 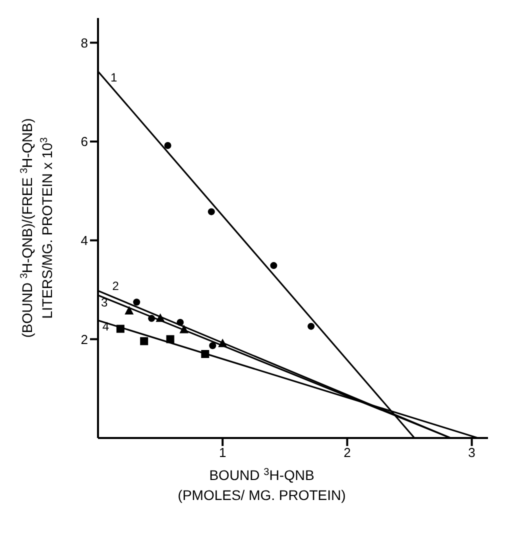 I want to click on y-tick-label: 4, so click(x=84, y=240).